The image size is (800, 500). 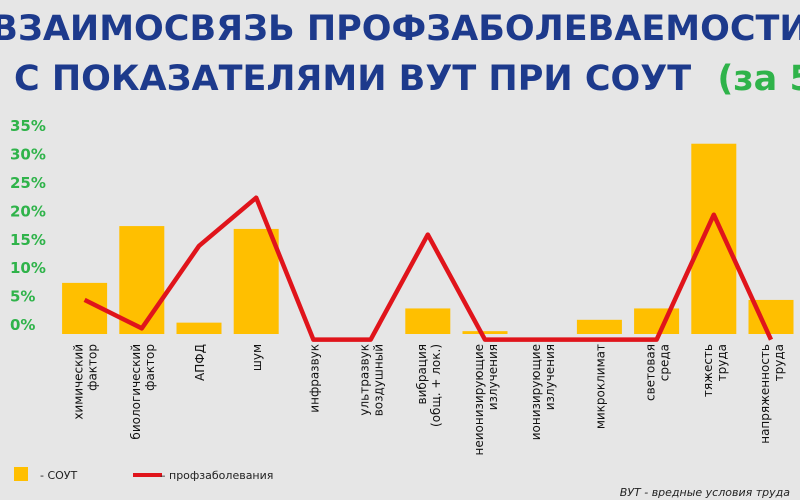 What do you see at coordinates (28, 155) in the screenshot?
I see `y-tick-label: 30%` at bounding box center [28, 155].